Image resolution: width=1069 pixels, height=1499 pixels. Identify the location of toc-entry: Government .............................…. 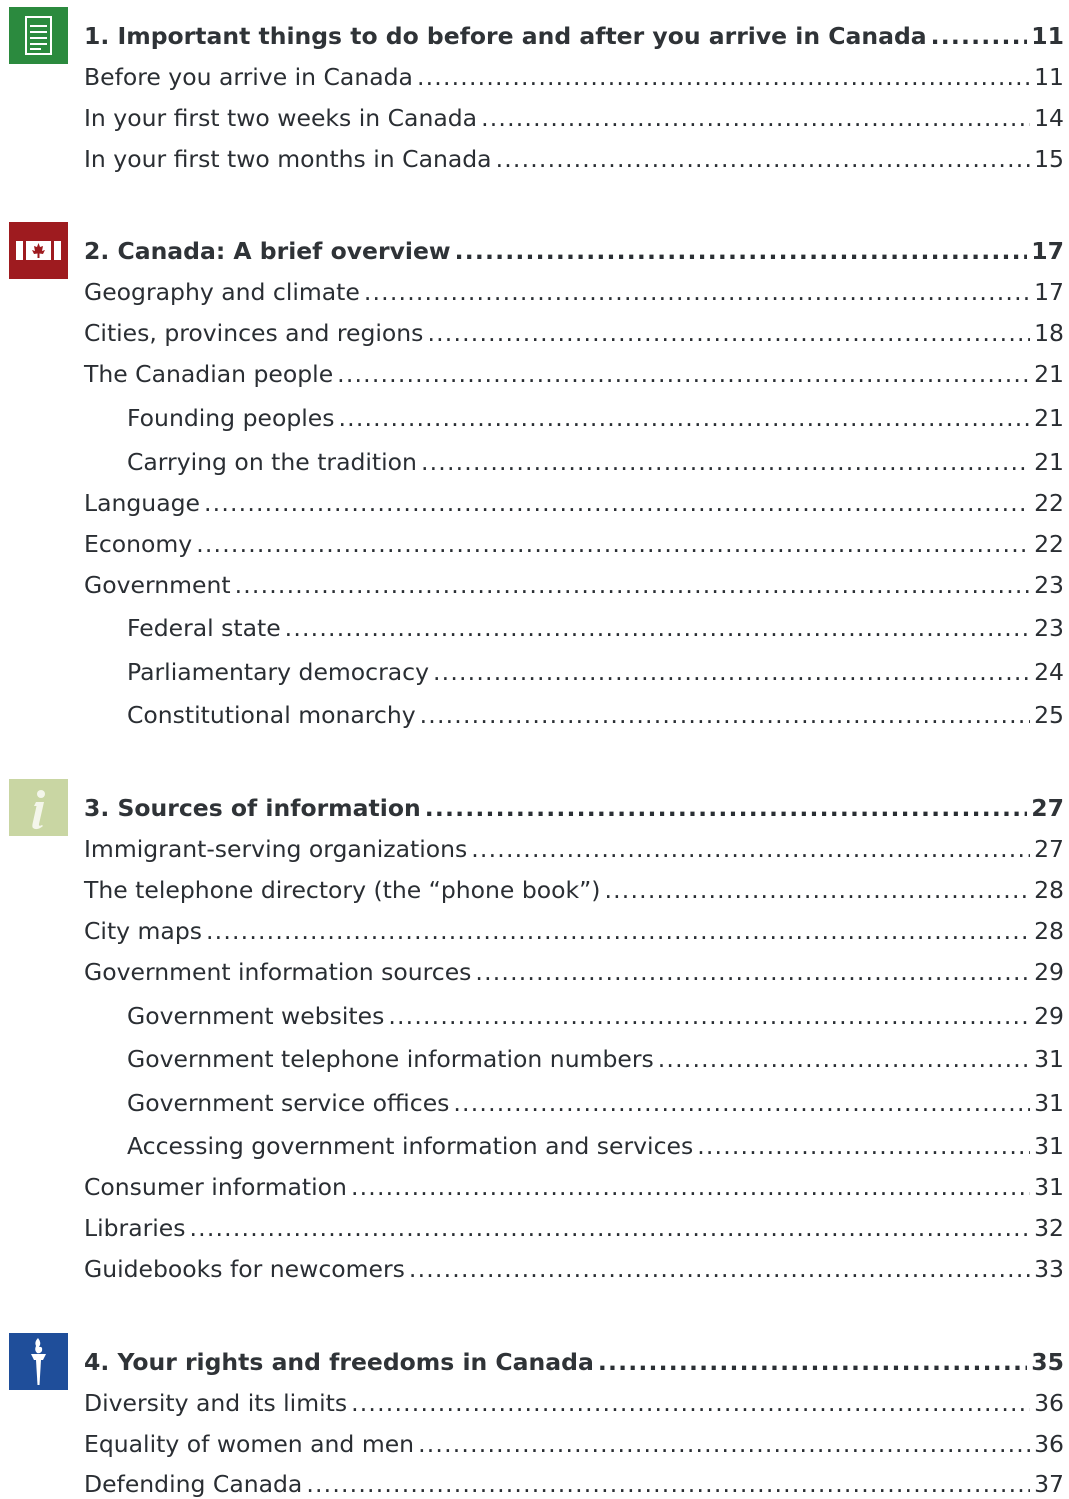
(574, 585).